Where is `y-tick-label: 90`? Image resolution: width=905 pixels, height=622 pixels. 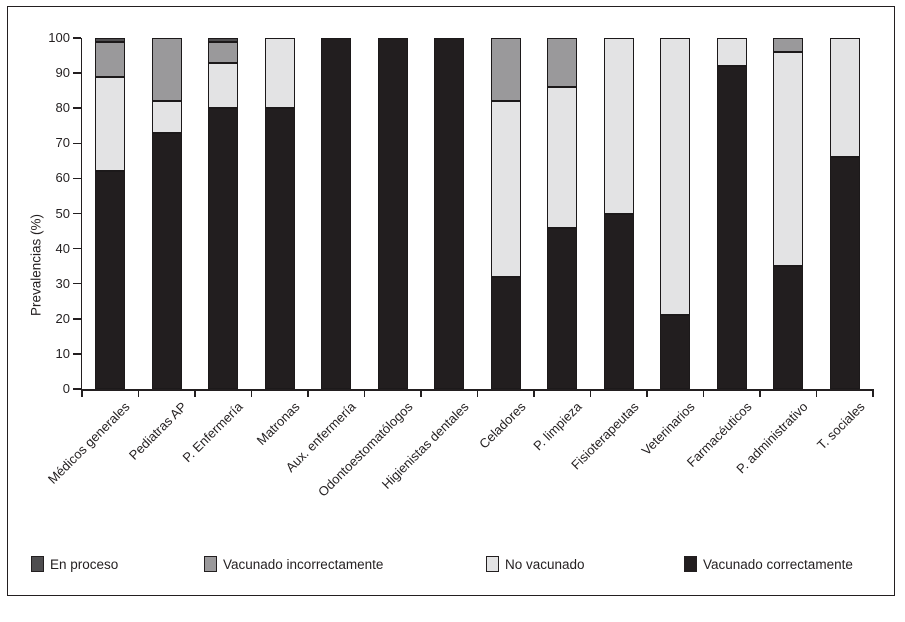
y-tick-label: 90 is located at coordinates (62, 73).